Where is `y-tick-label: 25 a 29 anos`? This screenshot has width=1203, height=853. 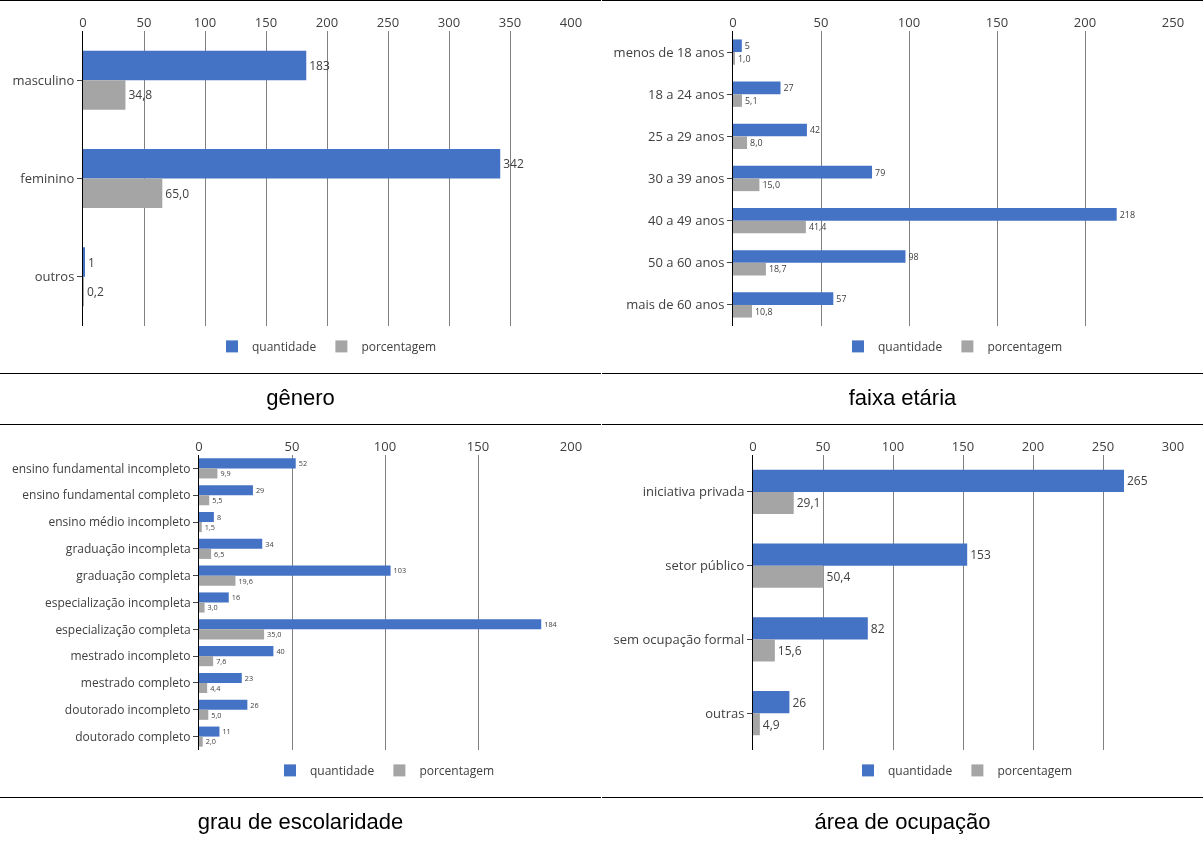 y-tick-label: 25 a 29 anos is located at coordinates (686, 135).